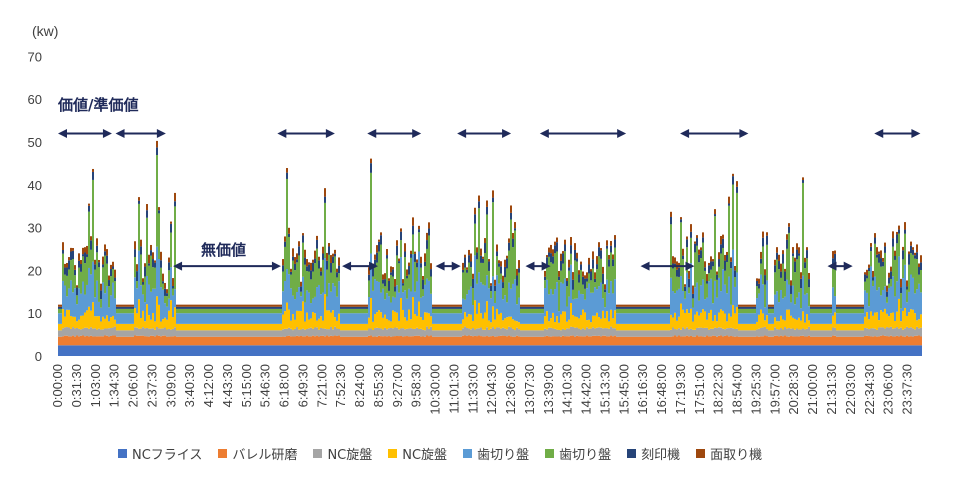 The height and width of the screenshot is (478, 954). What do you see at coordinates (35, 56) in the screenshot?
I see `y-tick-label: 70` at bounding box center [35, 56].